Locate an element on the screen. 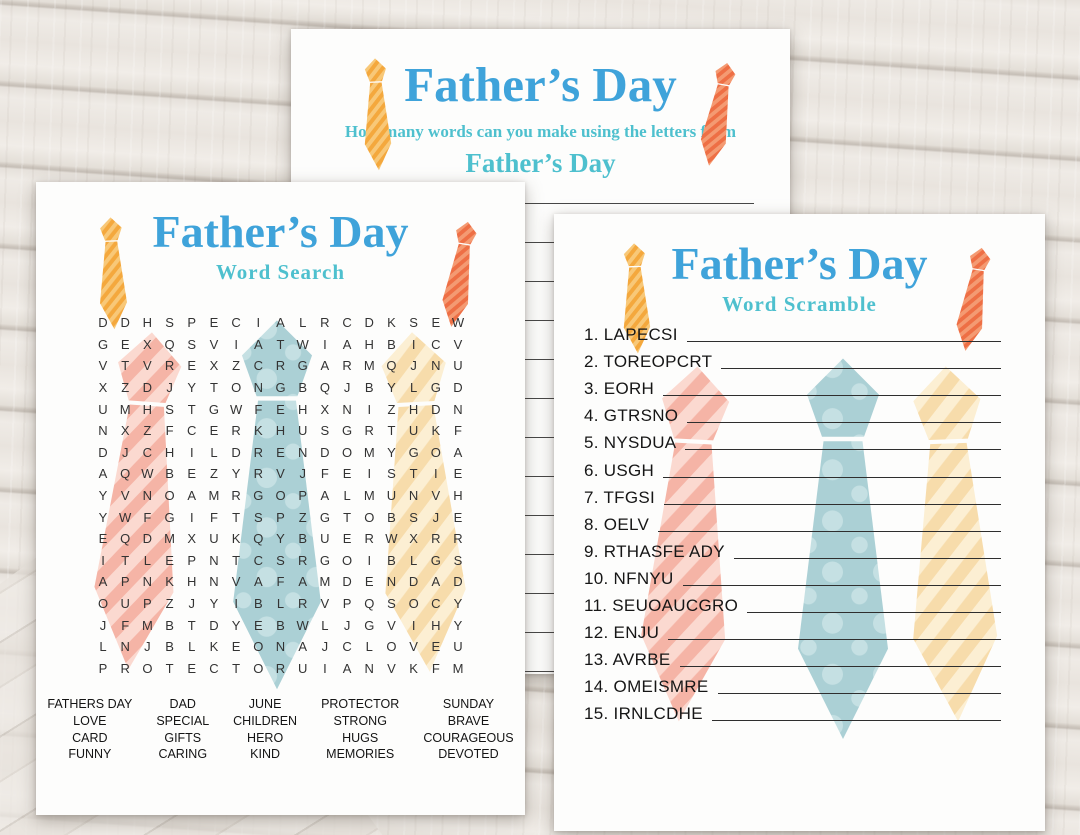  word-list-item: JUNE is located at coordinates (265, 704).